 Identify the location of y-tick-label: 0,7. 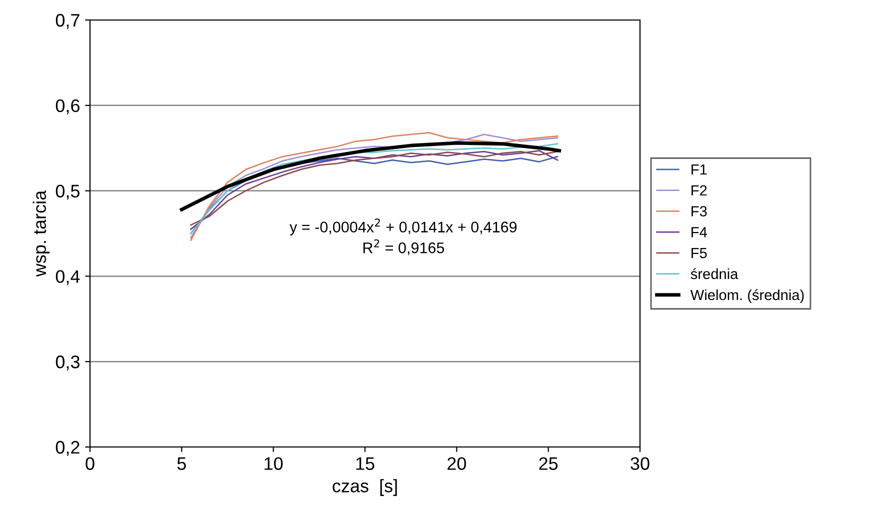
(68, 21).